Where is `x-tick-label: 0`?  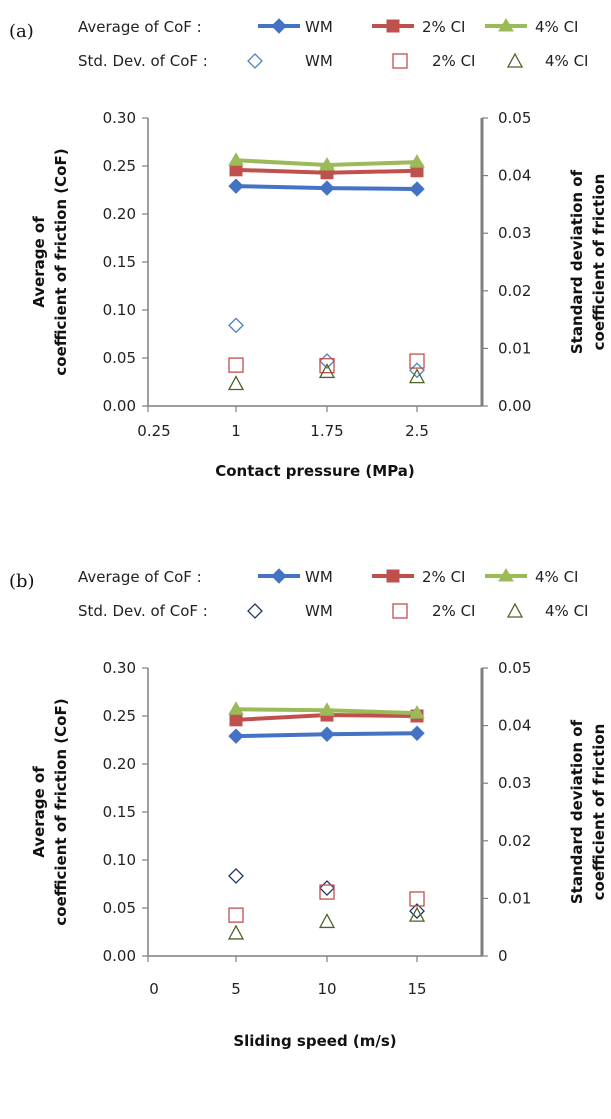 x-tick-label: 0 is located at coordinates (154, 989).